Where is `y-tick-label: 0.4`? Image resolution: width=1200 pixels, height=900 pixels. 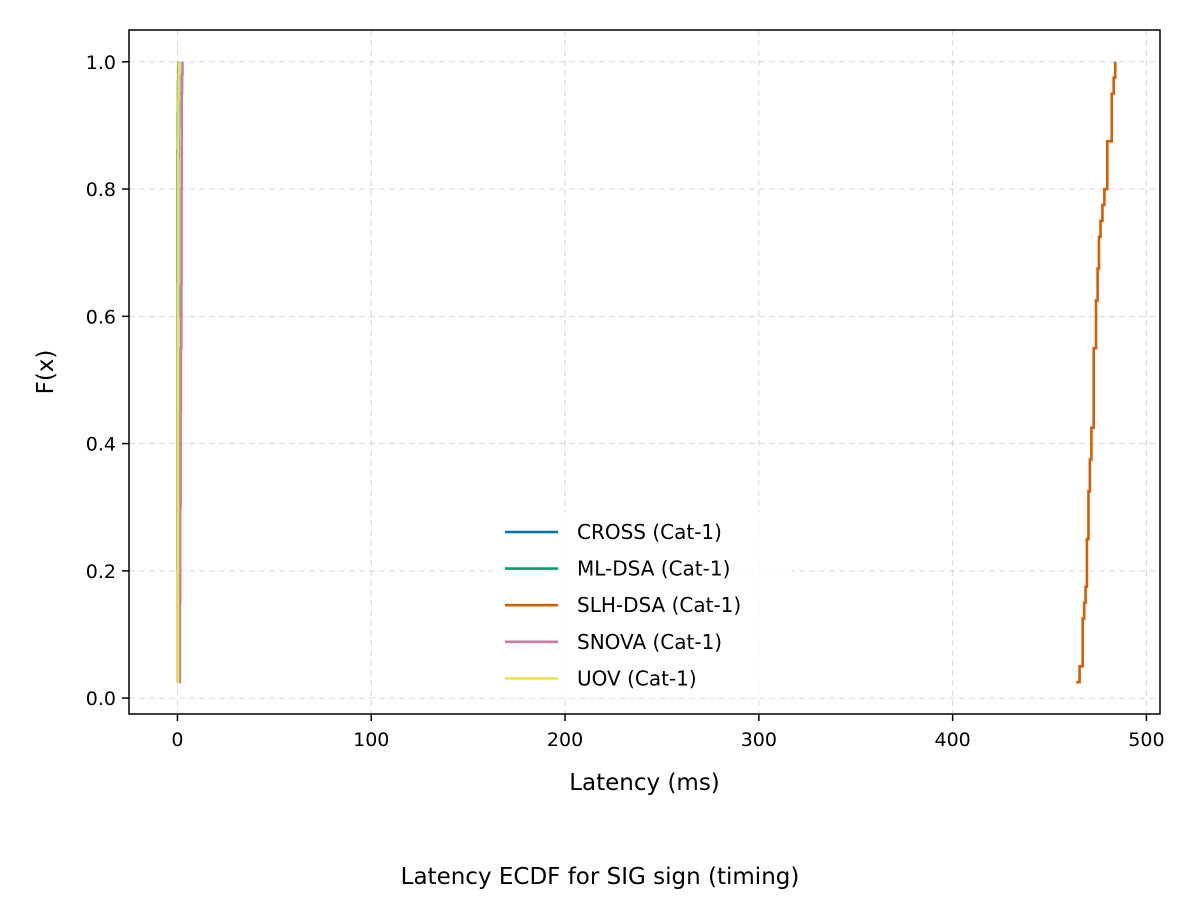
y-tick-label: 0.4 is located at coordinates (101, 445).